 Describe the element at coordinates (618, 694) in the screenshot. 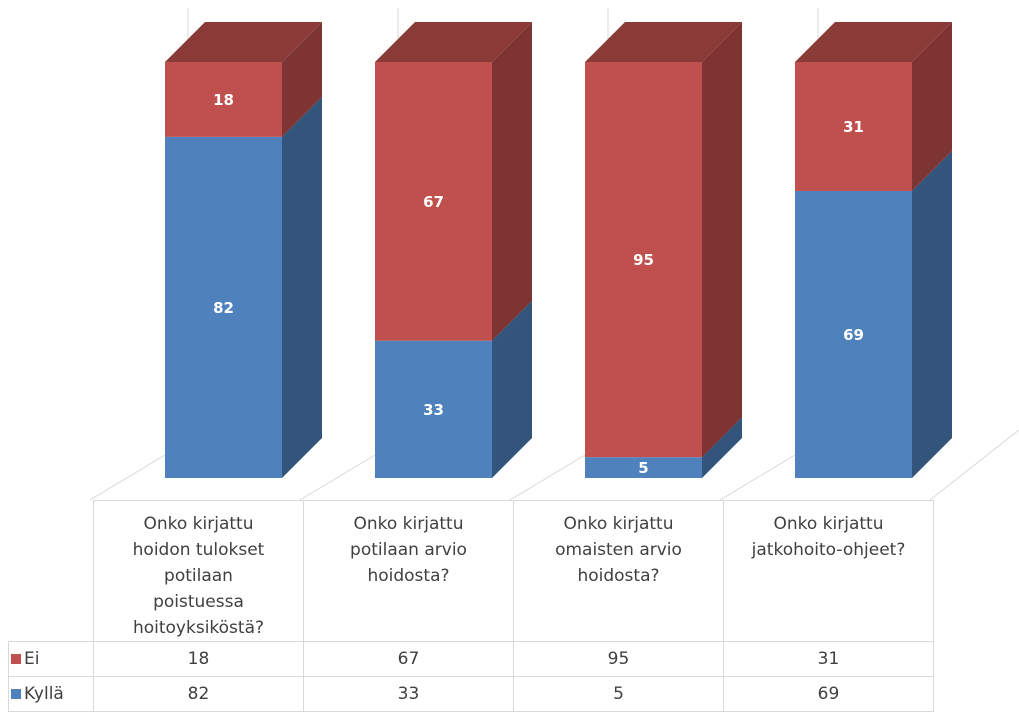

I see `table-value: 5` at that location.